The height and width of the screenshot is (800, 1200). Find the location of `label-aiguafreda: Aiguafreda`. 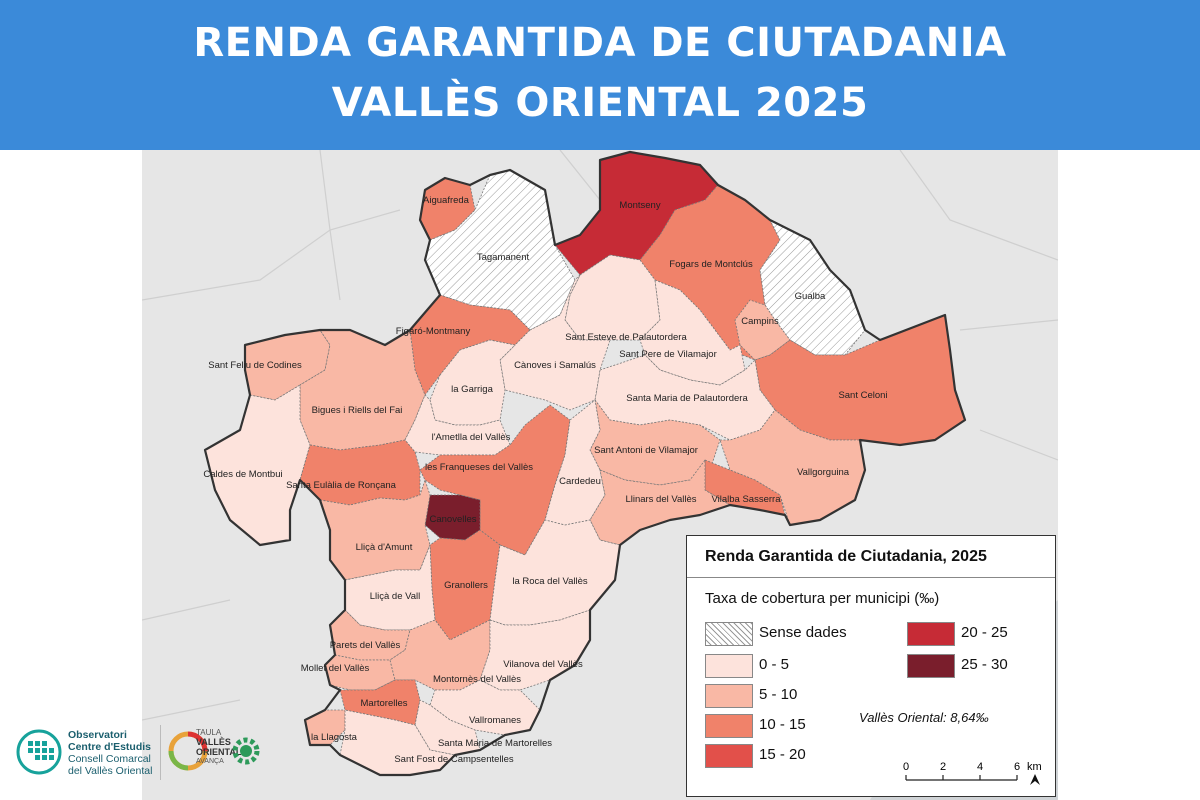

label-aiguafreda: Aiguafreda is located at coordinates (446, 200).